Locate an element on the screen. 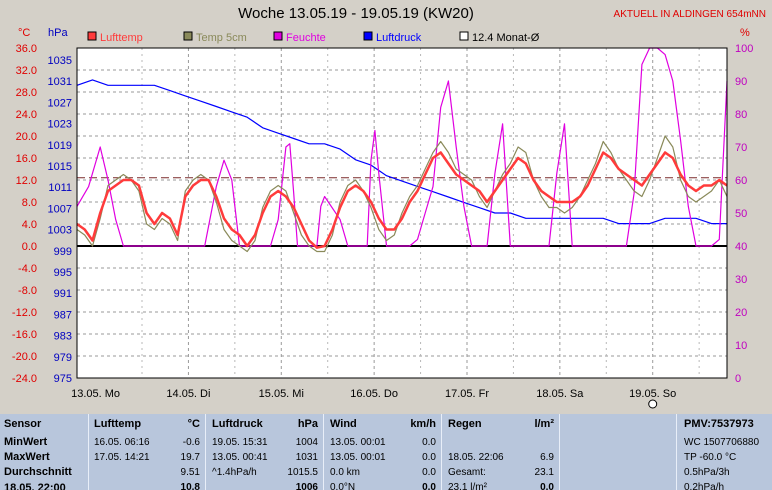  temp-tick-label: -20.0 is located at coordinates (24, 357).